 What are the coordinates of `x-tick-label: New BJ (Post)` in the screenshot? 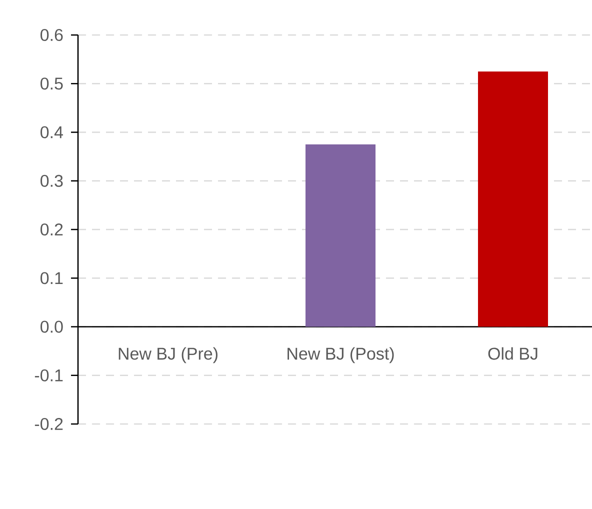 It's located at (341, 355).